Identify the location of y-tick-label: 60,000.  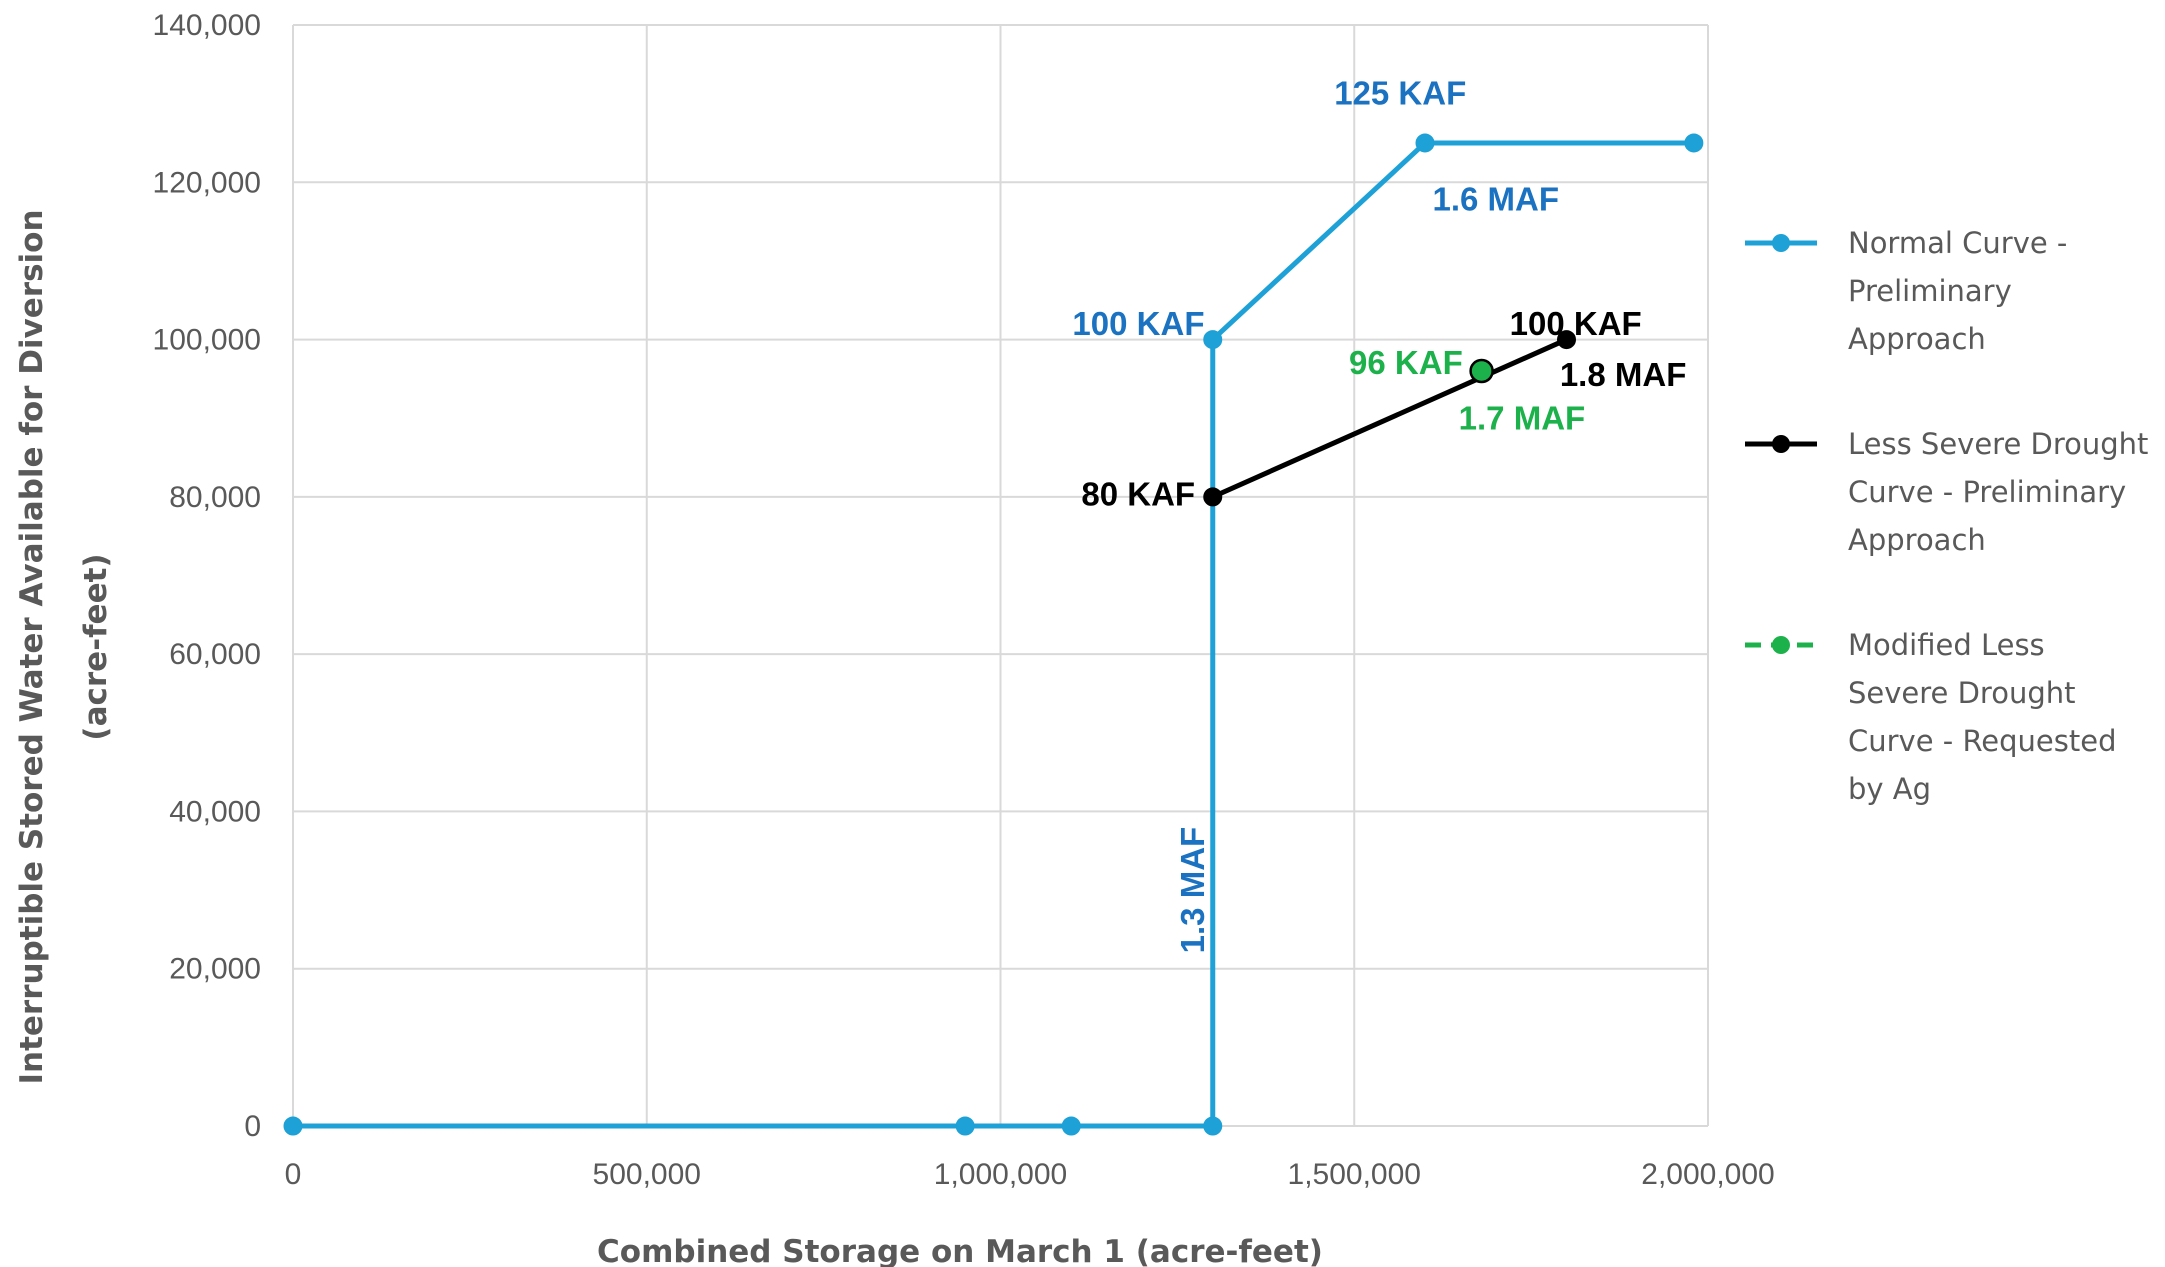
(215, 654).